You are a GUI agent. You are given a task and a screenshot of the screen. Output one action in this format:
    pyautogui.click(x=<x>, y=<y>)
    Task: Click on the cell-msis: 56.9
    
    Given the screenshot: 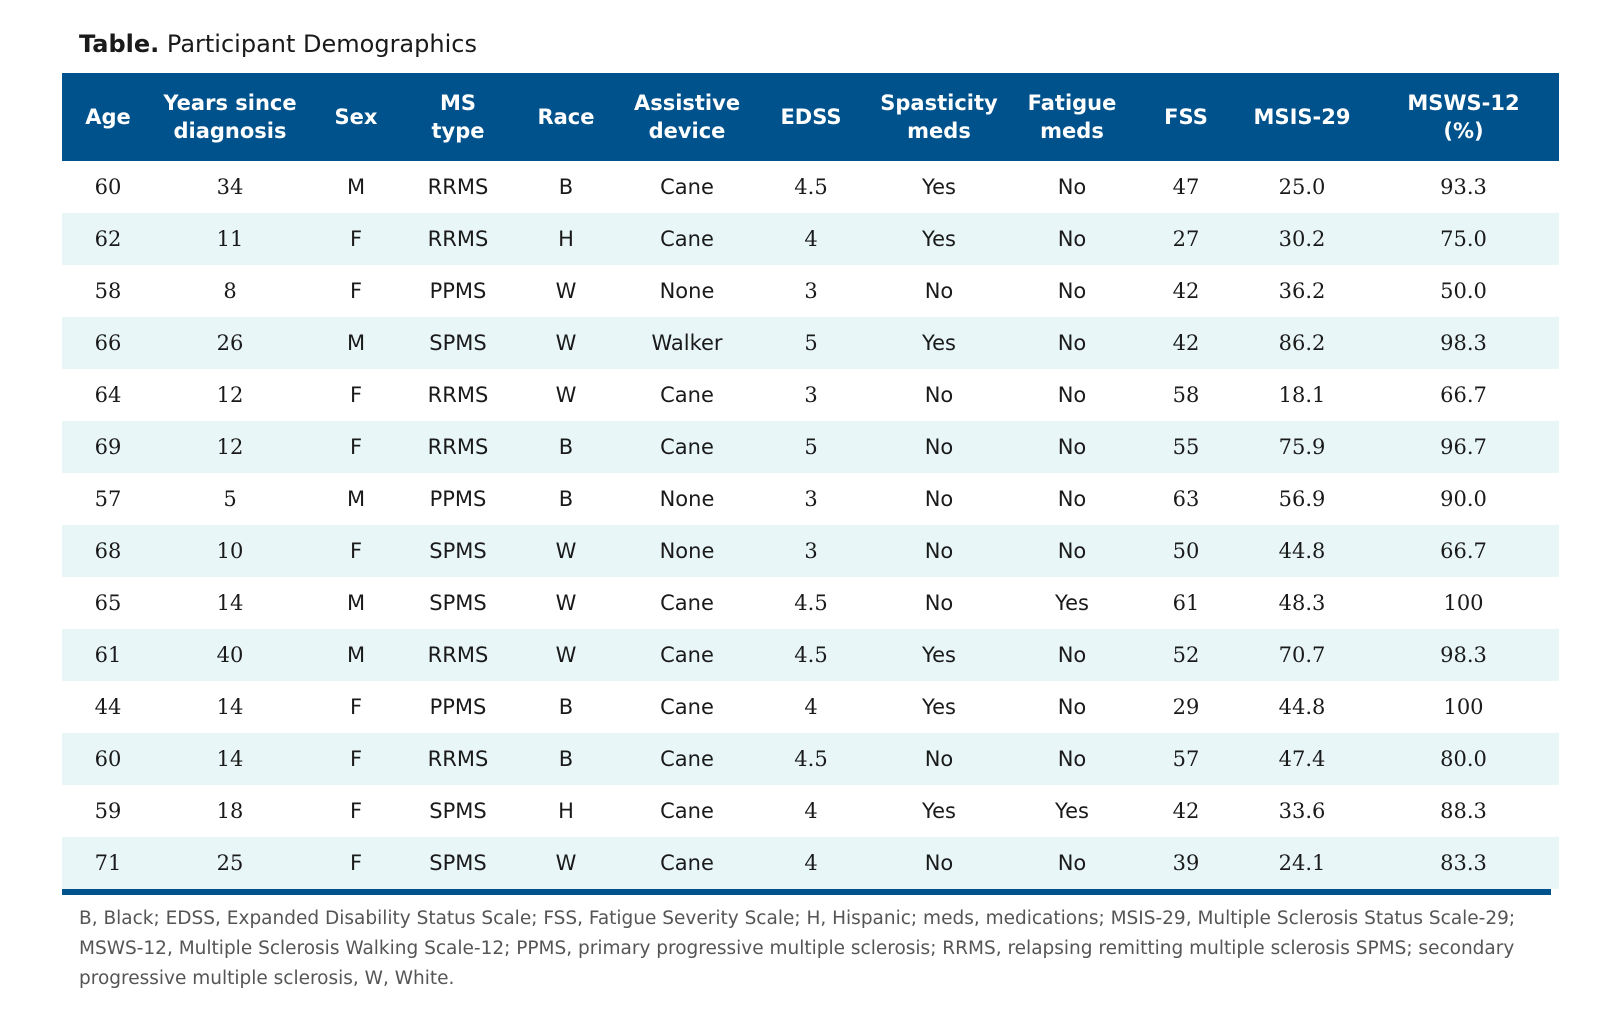 What is the action you would take?
    pyautogui.click(x=1302, y=499)
    